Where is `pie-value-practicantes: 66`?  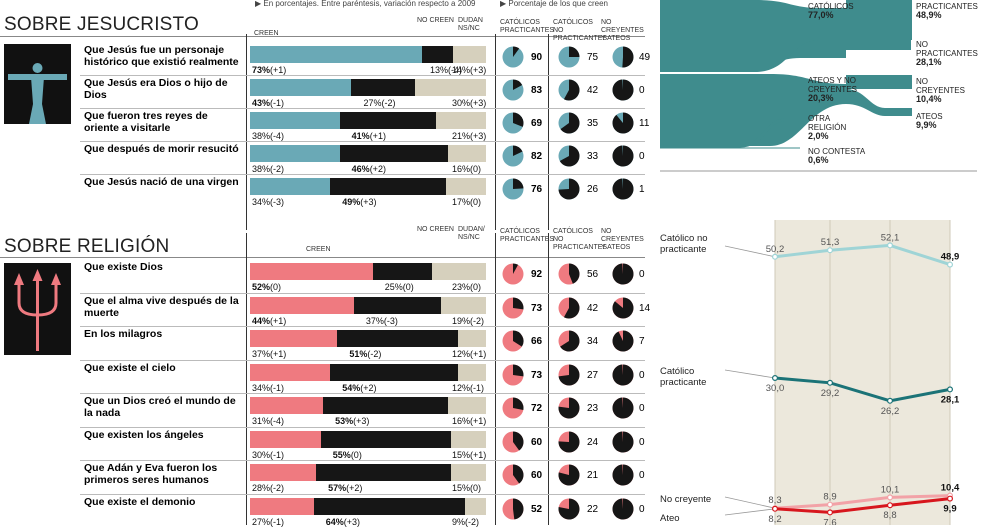 pie-value-practicantes: 66 is located at coordinates (537, 341).